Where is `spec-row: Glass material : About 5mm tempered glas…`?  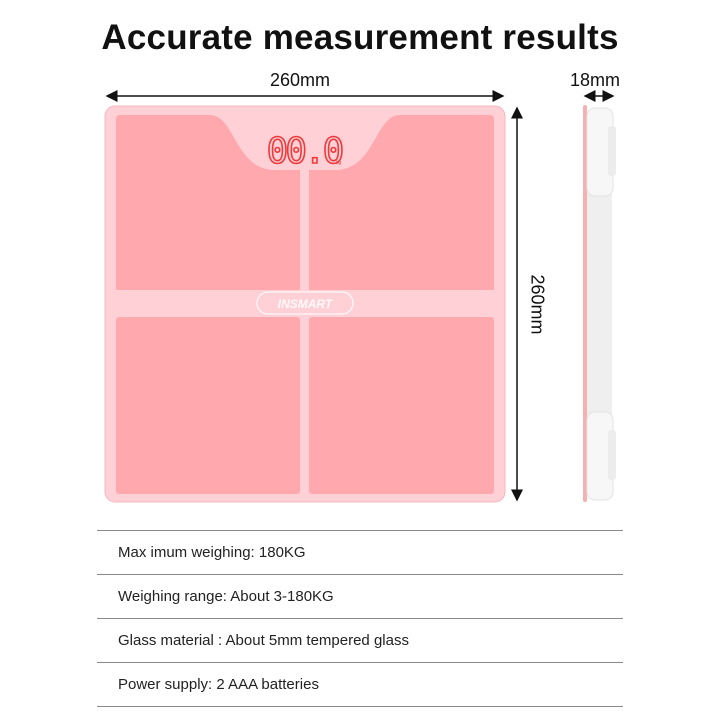
spec-row: Glass material : About 5mm tempered glas… is located at coordinates (360, 640).